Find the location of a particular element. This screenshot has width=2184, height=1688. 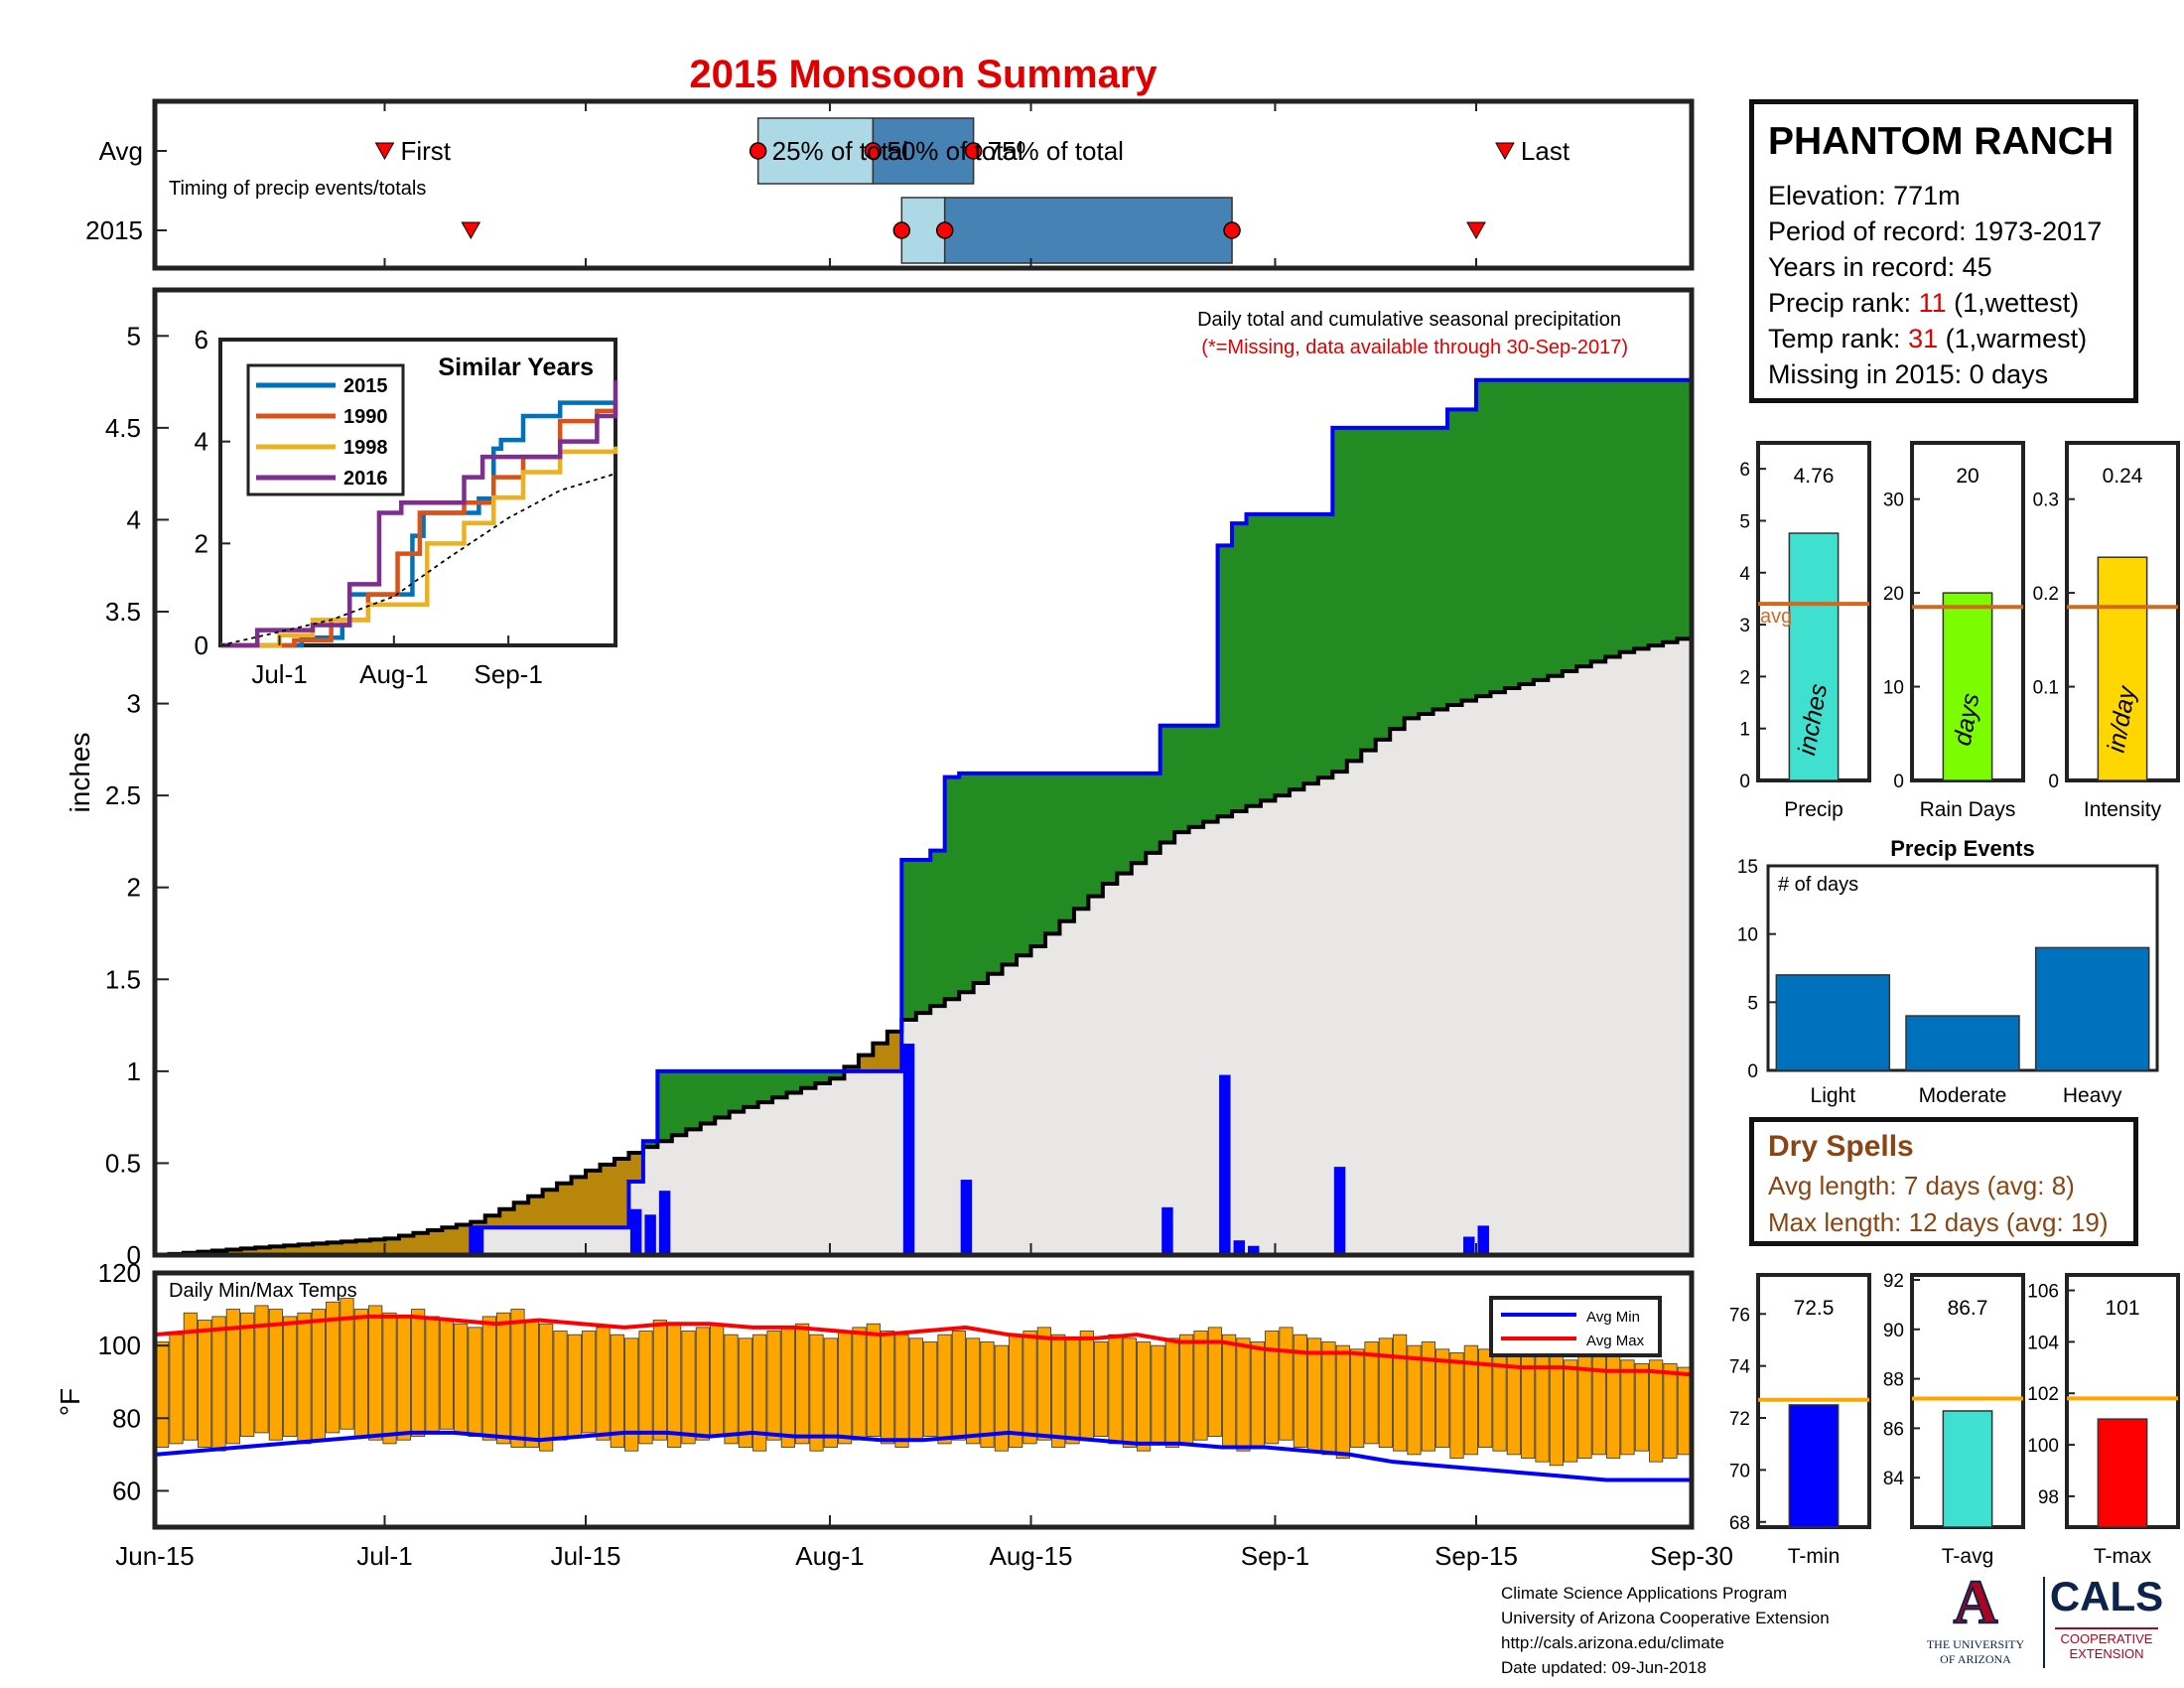

small-panel-ytick-label: 102 is located at coordinates (2043, 1394).